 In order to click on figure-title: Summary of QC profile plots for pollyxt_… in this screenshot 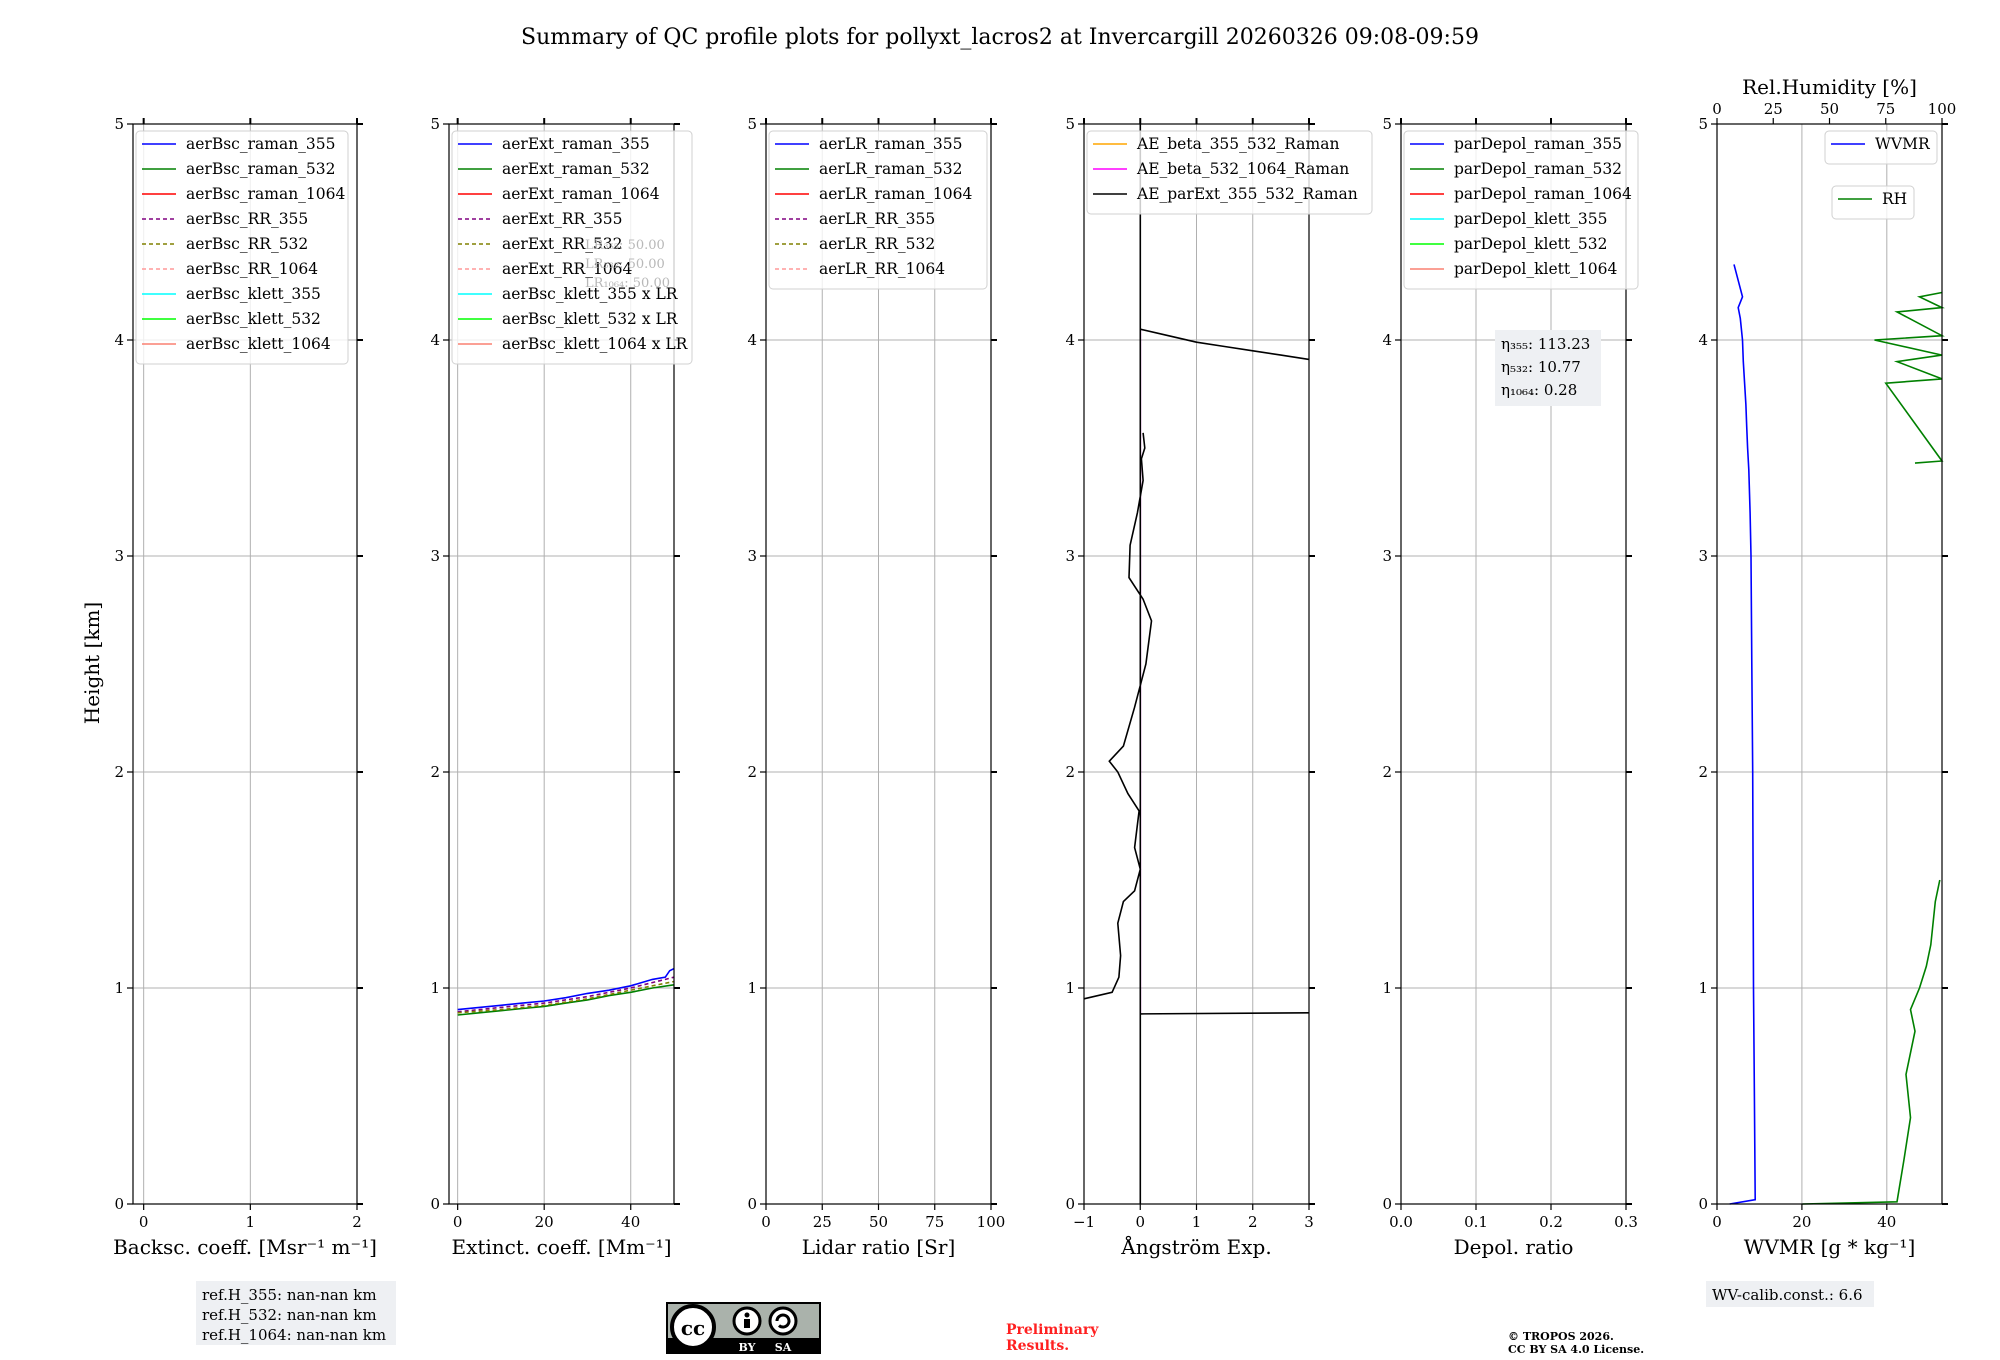, I will do `click(1000, 37)`.